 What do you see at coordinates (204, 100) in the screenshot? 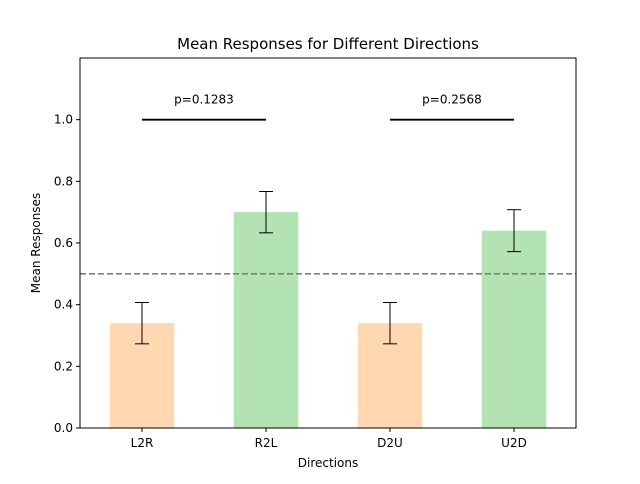
I see `significance-label-1: p=0.1283` at bounding box center [204, 100].